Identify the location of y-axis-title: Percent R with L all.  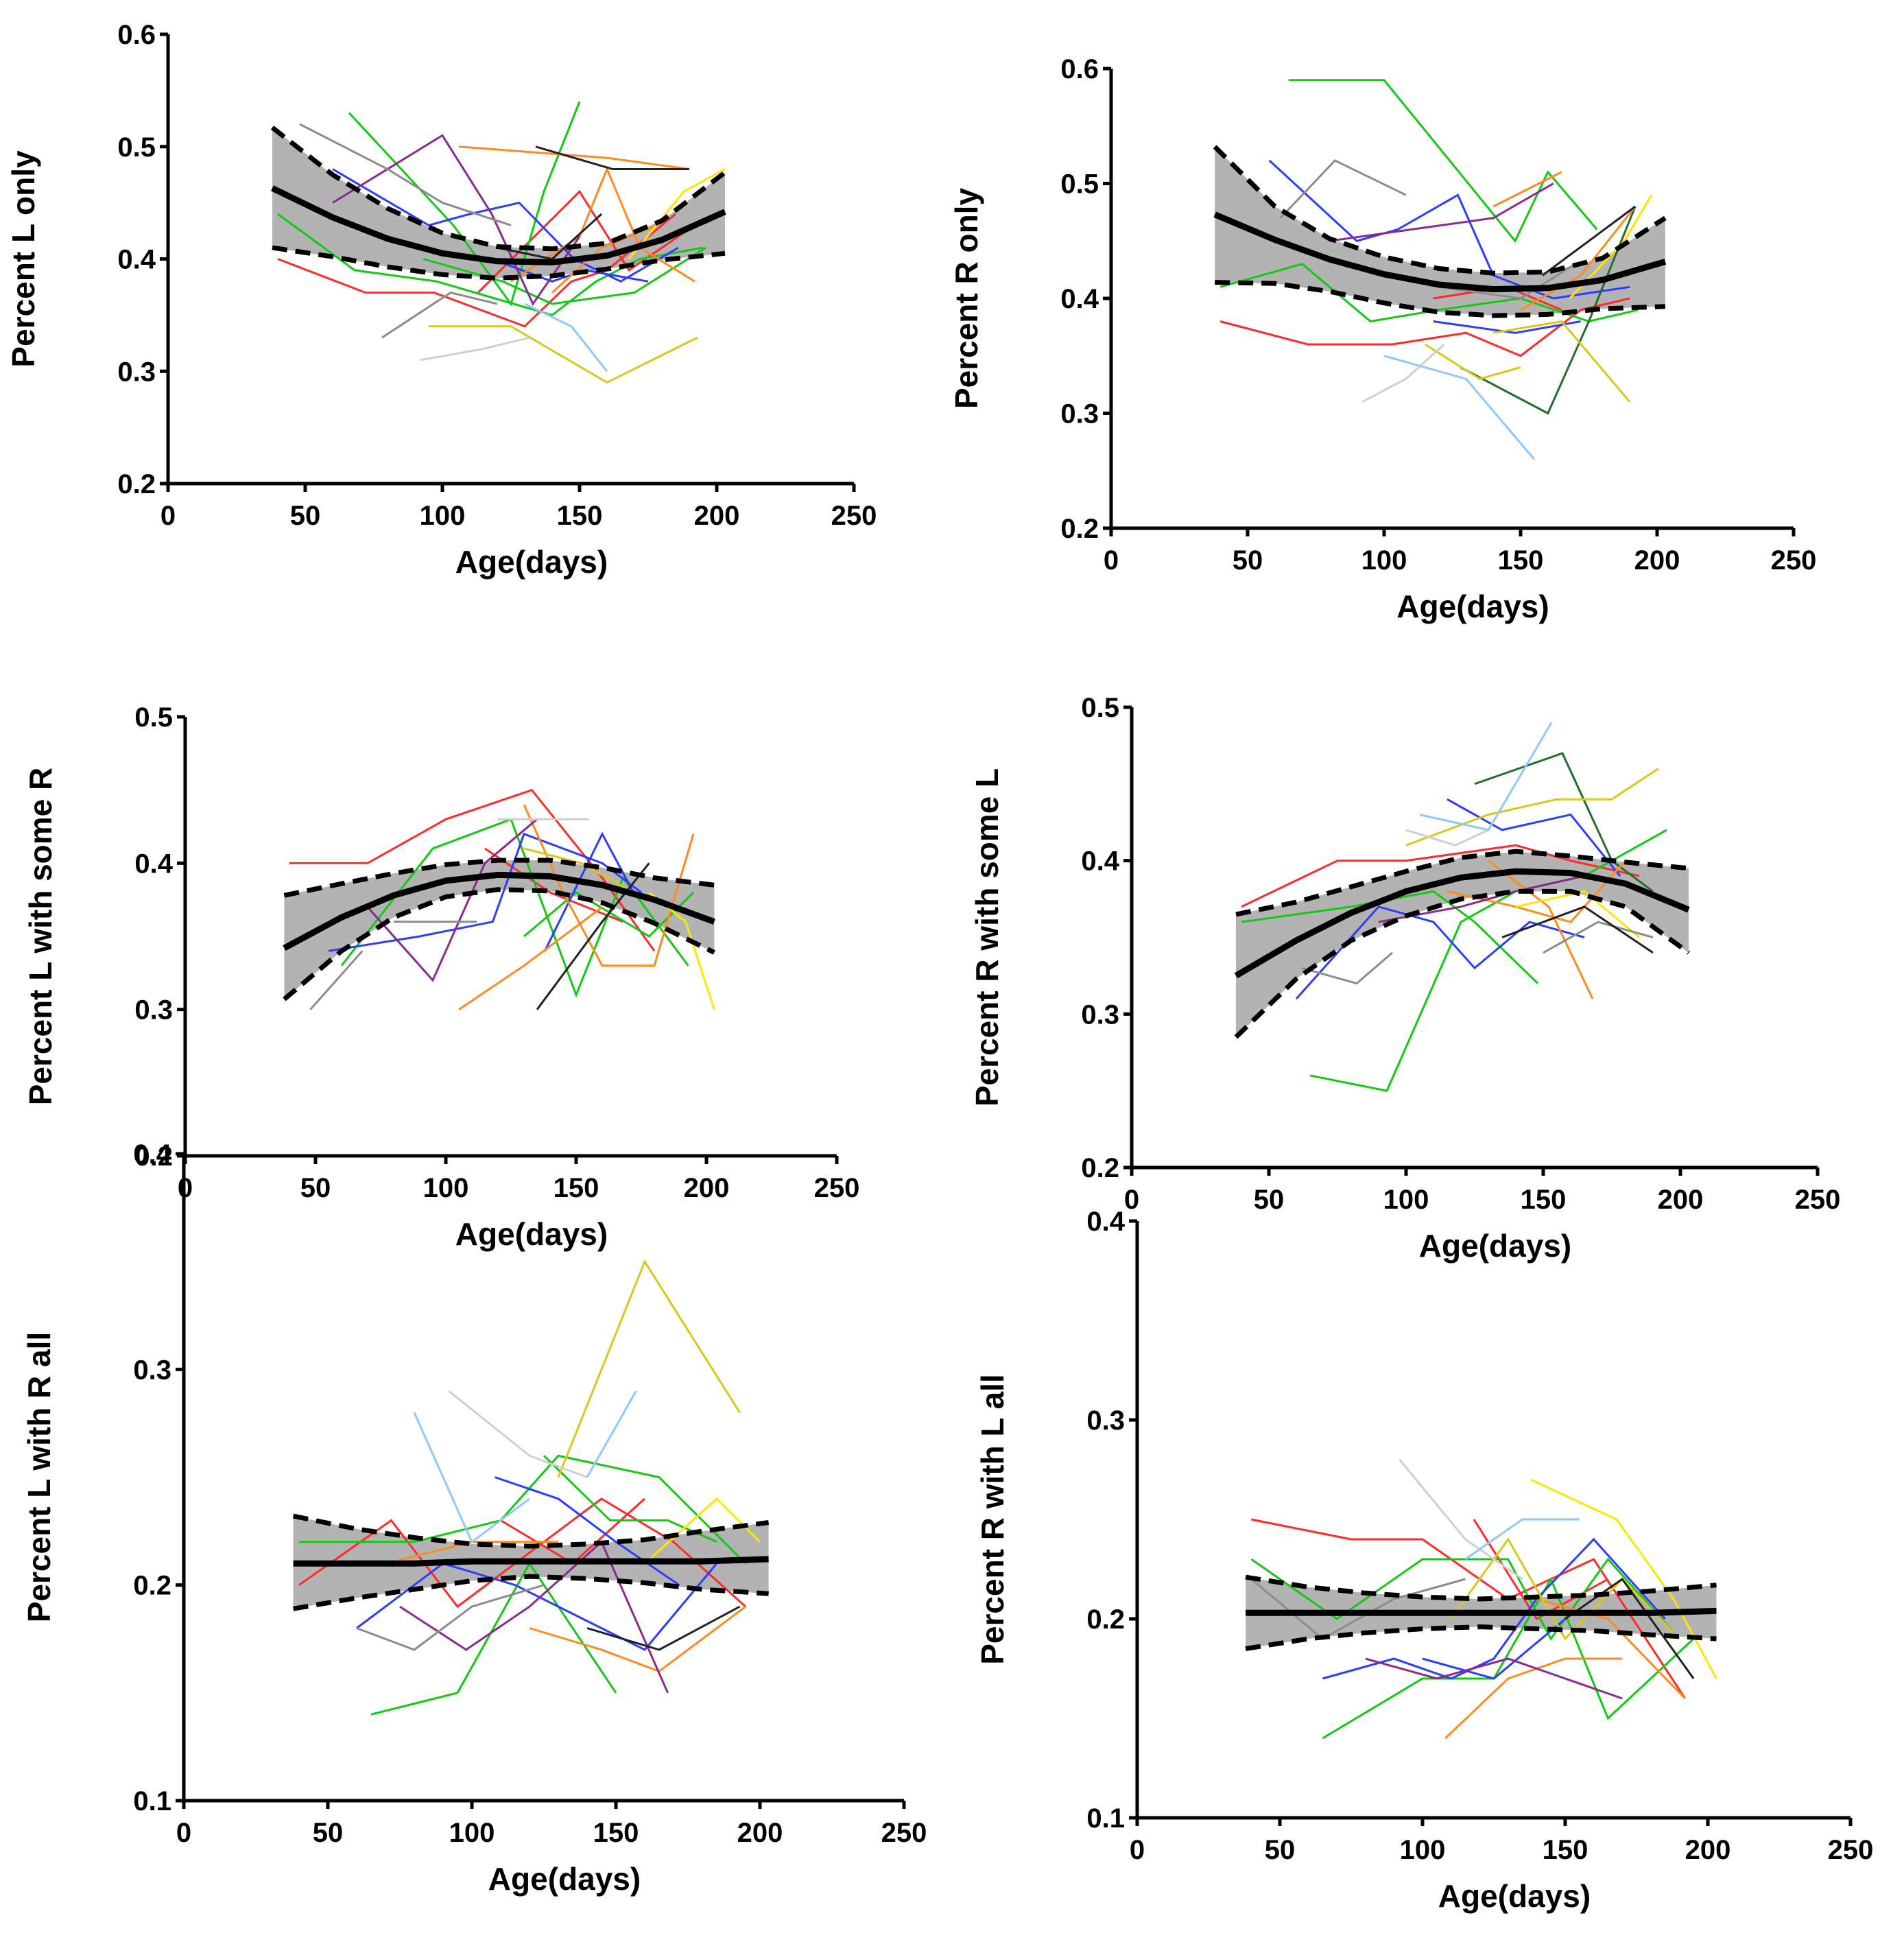
(992, 1519).